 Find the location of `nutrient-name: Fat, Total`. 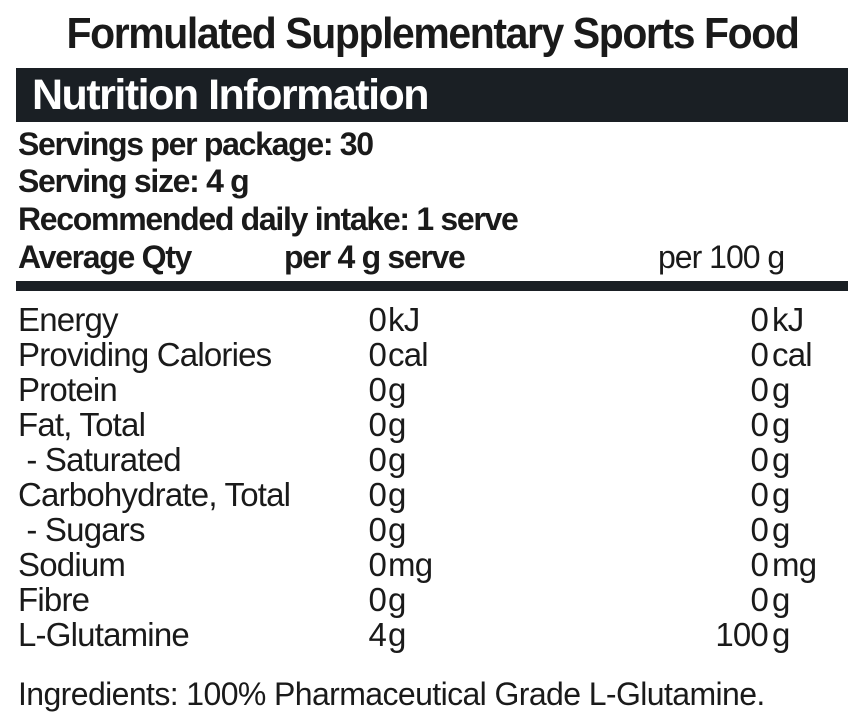

nutrient-name: Fat, Total is located at coordinates (82, 424).